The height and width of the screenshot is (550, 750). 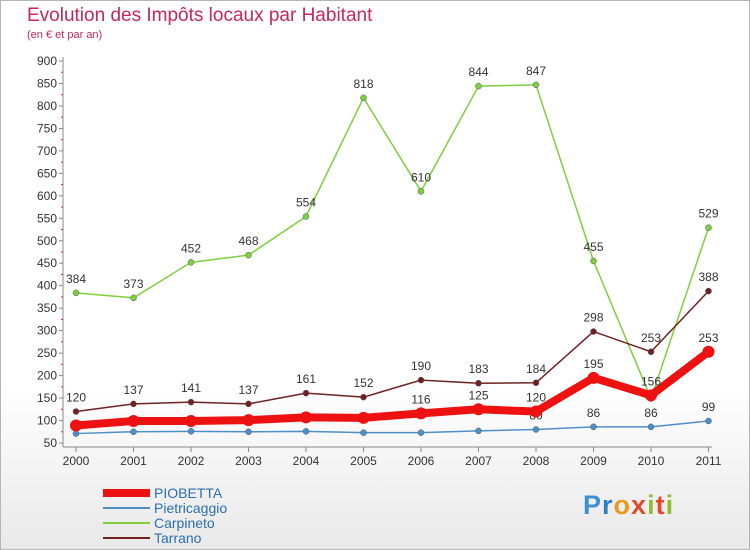 I want to click on x-tick-label: 2009, so click(x=593, y=461).